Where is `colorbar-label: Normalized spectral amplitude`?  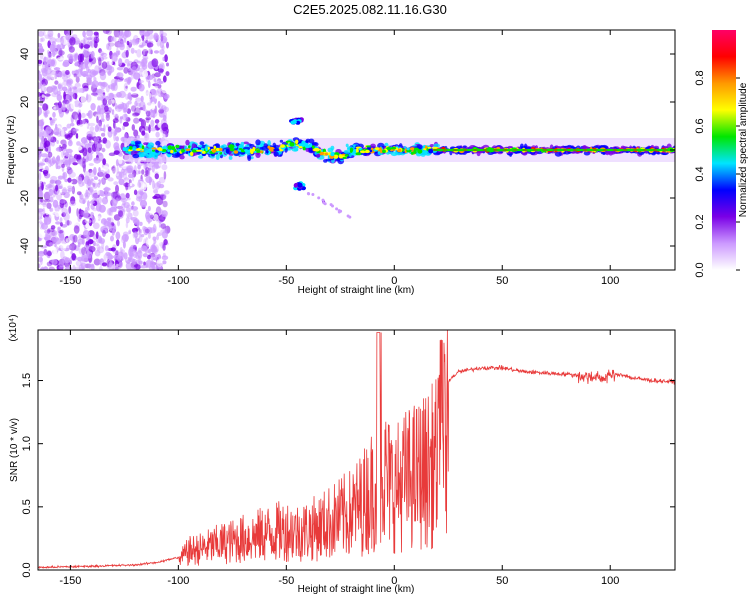 colorbar-label: Normalized spectral amplitude is located at coordinates (743, 149).